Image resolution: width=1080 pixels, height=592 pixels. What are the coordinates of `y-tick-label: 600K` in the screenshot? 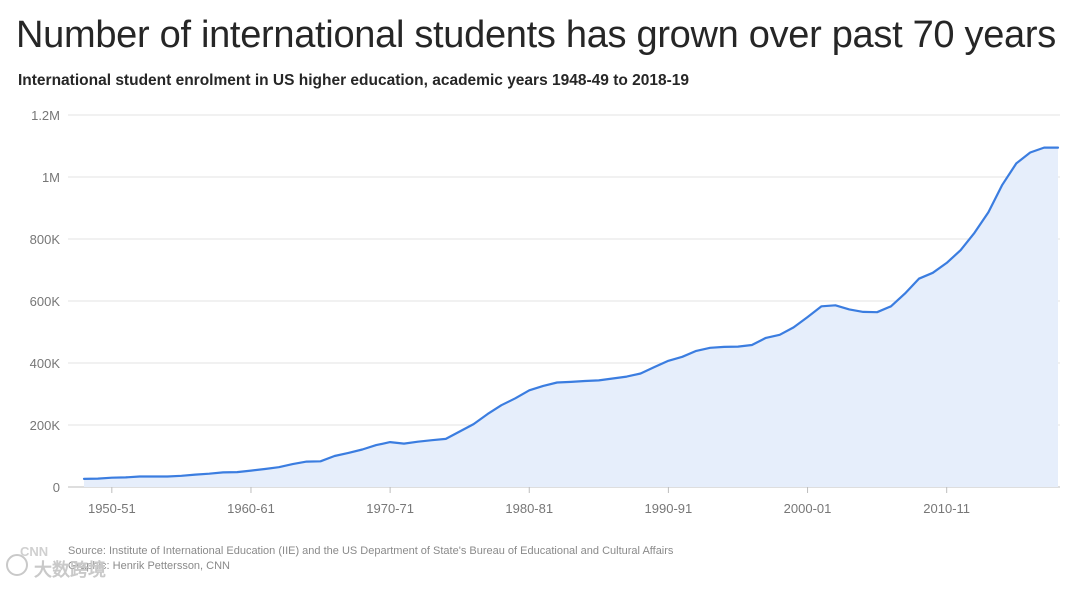 It's located at (45, 301).